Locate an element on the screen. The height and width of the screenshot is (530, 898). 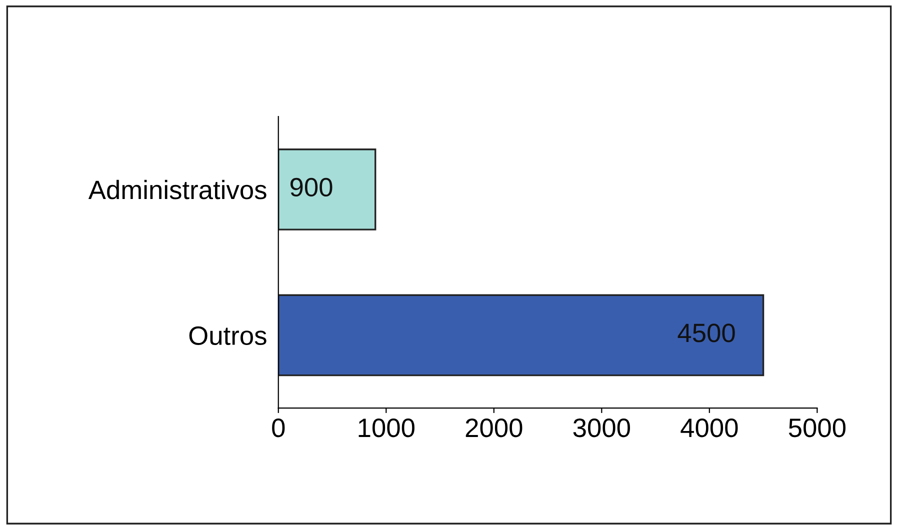
x-tick-label: 5000 is located at coordinates (817, 428).